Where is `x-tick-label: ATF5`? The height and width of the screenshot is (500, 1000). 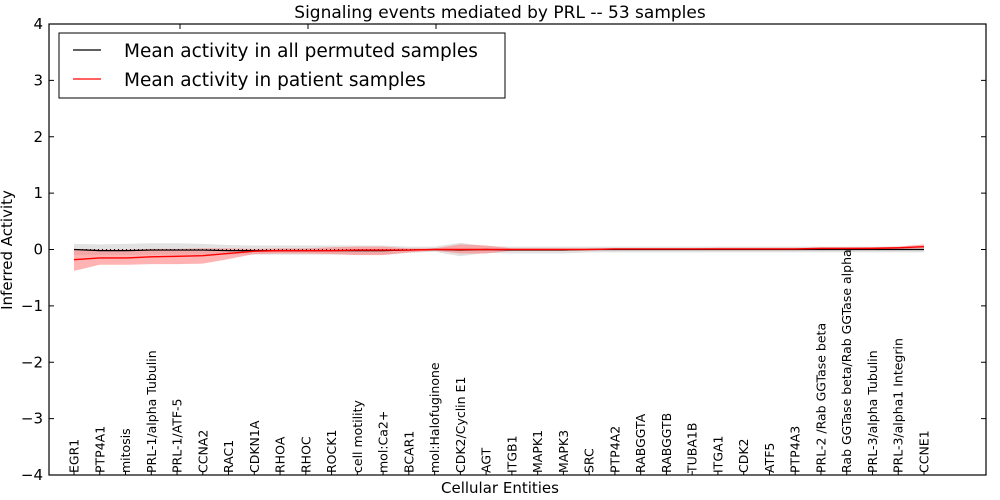 x-tick-label: ATF5 is located at coordinates (769, 458).